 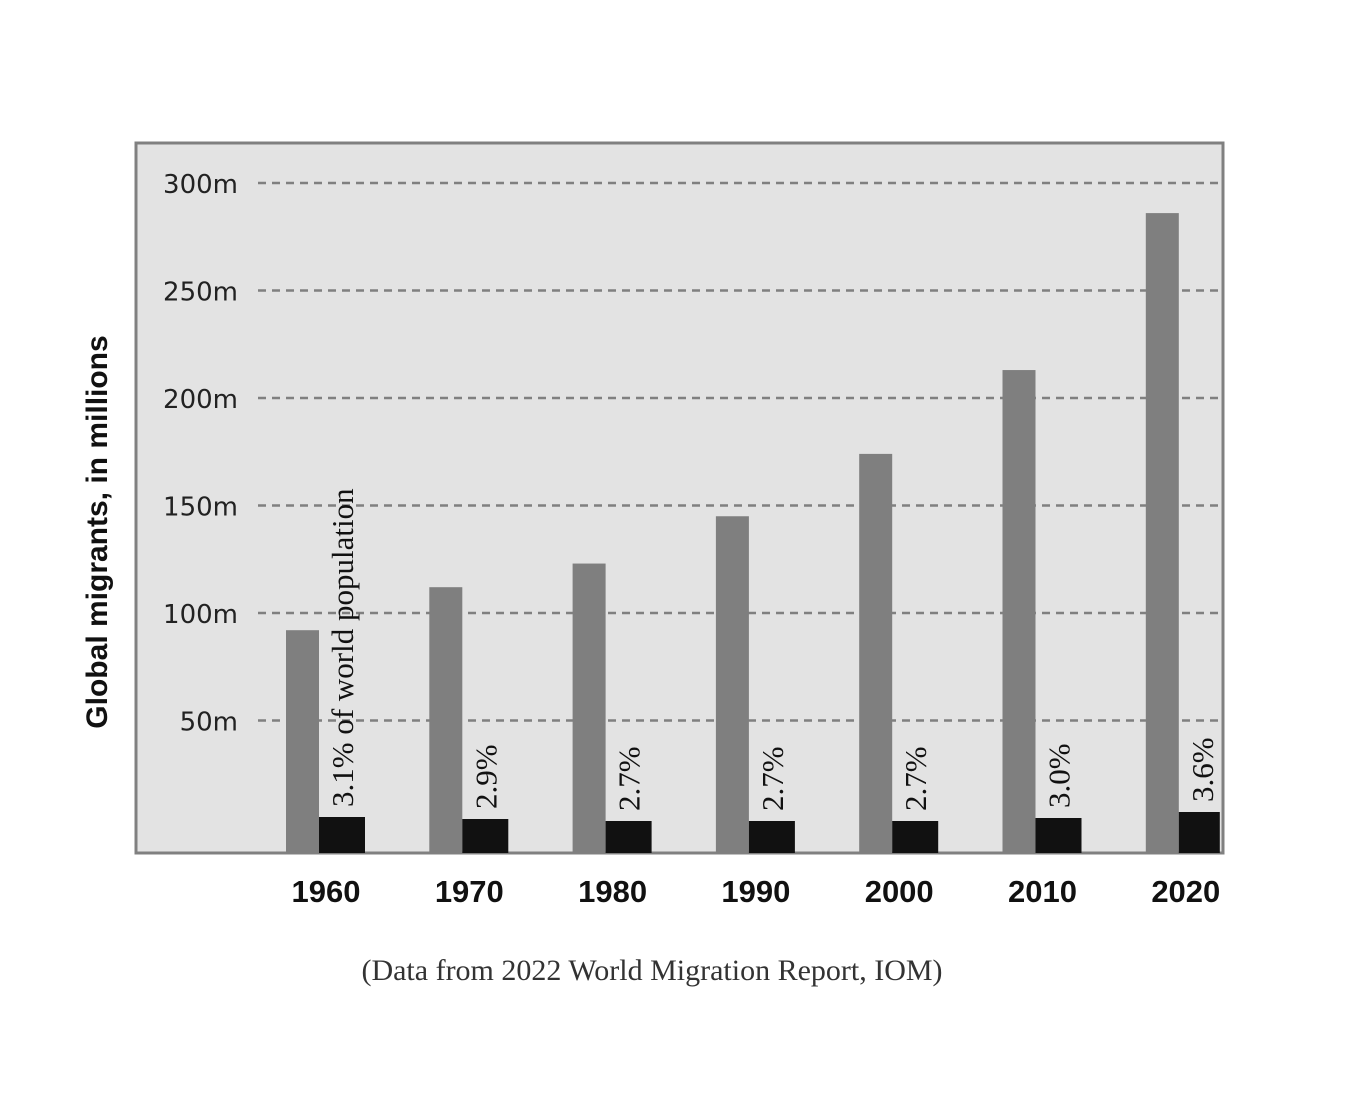 What do you see at coordinates (1059, 775) in the screenshot?
I see `percent-label-2010: 3.0%` at bounding box center [1059, 775].